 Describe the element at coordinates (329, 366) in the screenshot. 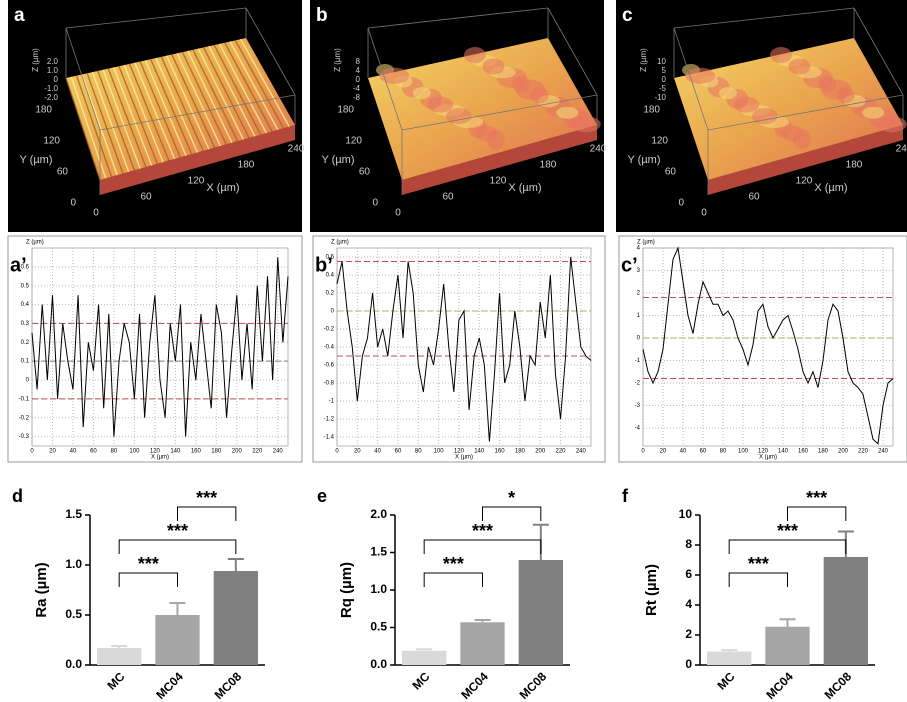

I see `y-tick-label: -0.6` at that location.